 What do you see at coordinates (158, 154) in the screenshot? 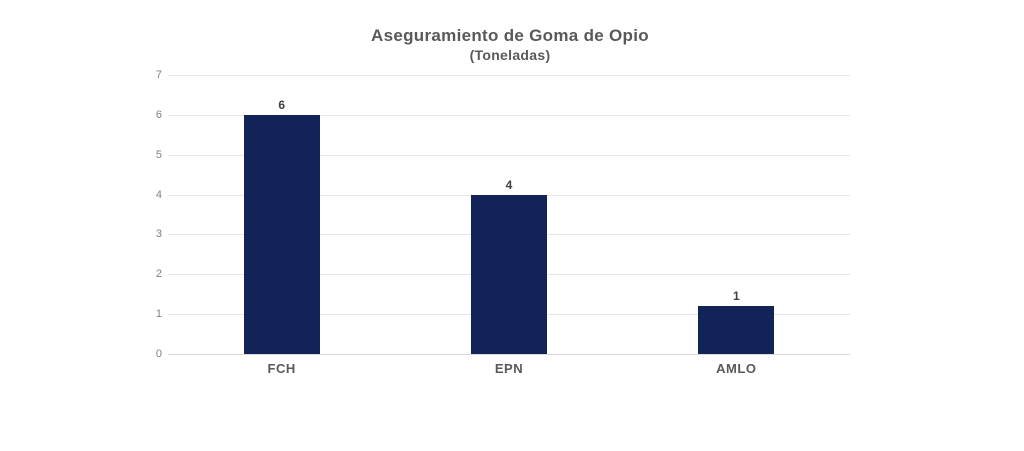
I see `y-tick-label: 5` at bounding box center [158, 154].